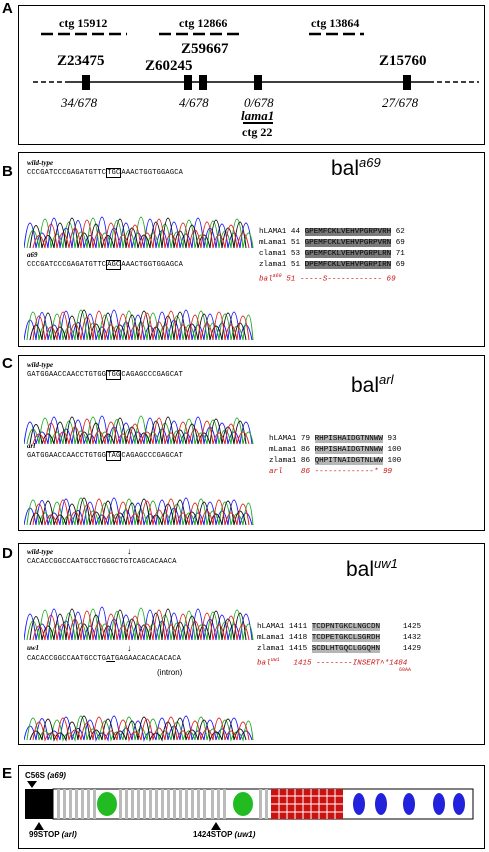 This screenshot has height=852, width=489. I want to click on alignment-row-zlama1-c: zlama1 86 QHPITNAIDGTNLWW 100, so click(335, 461).